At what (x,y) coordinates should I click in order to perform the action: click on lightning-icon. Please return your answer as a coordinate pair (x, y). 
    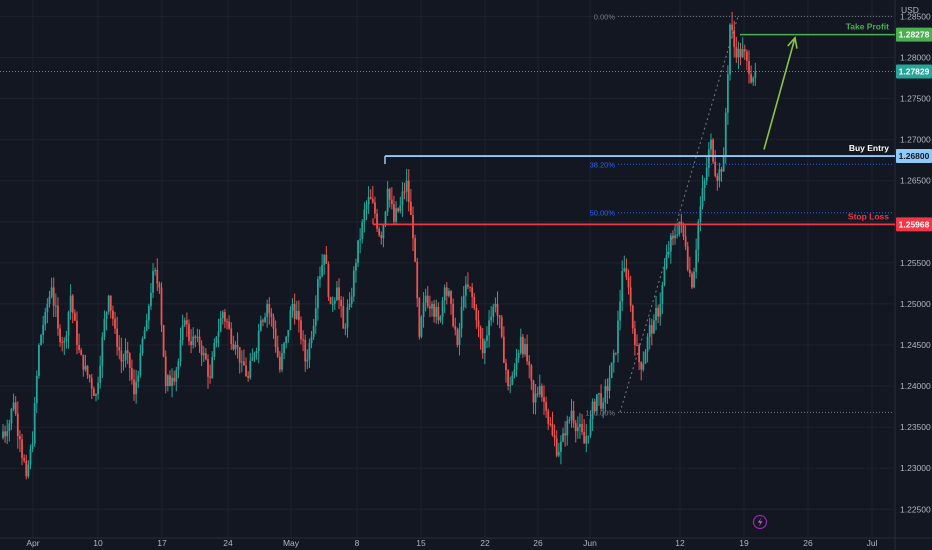
    Looking at the image, I should click on (760, 522).